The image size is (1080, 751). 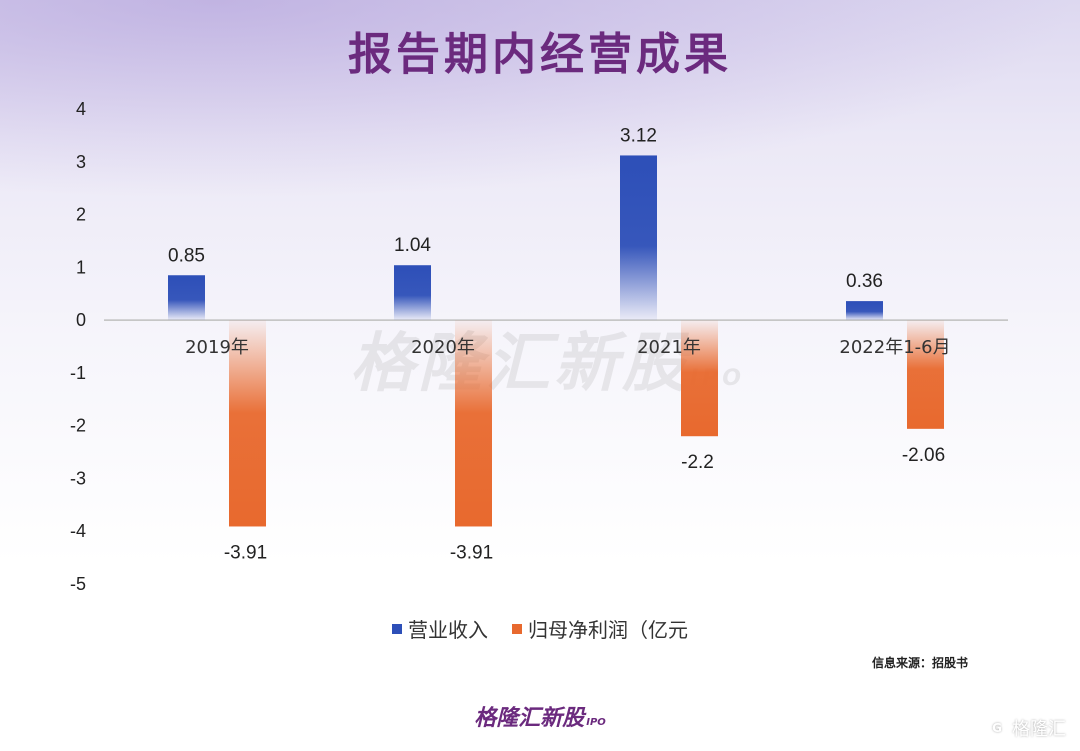 What do you see at coordinates (186, 255) in the screenshot?
I see `data-label-revenue: 0.85` at bounding box center [186, 255].